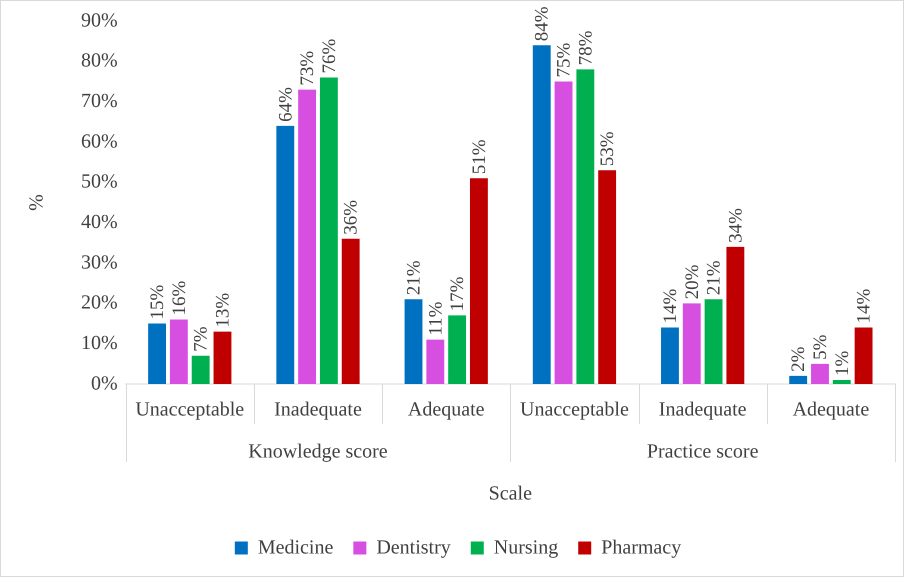 The width and height of the screenshot is (904, 577). What do you see at coordinates (99, 303) in the screenshot?
I see `y-tick-label: 20%` at bounding box center [99, 303].